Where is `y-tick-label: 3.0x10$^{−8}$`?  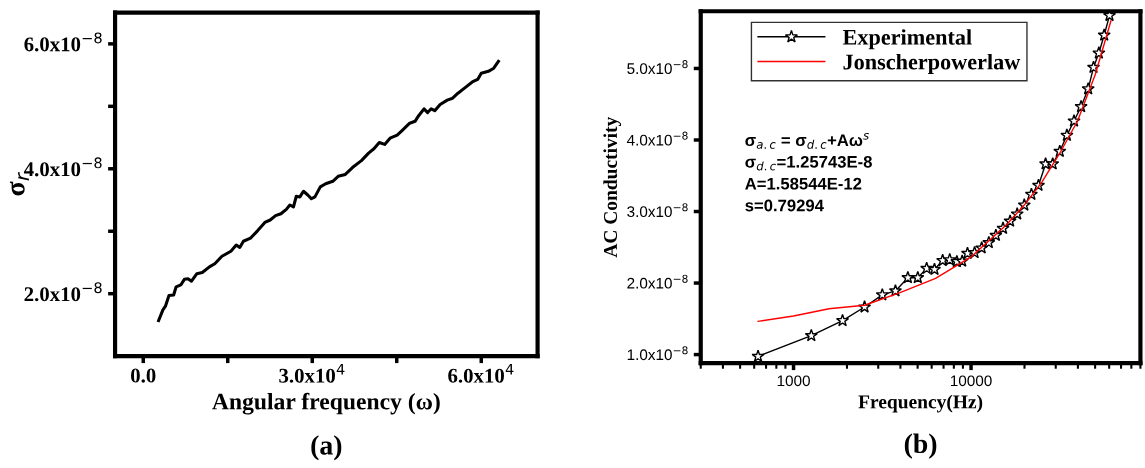
y-tick-label: 3.0x10$^{−8}$ is located at coordinates (657, 210).